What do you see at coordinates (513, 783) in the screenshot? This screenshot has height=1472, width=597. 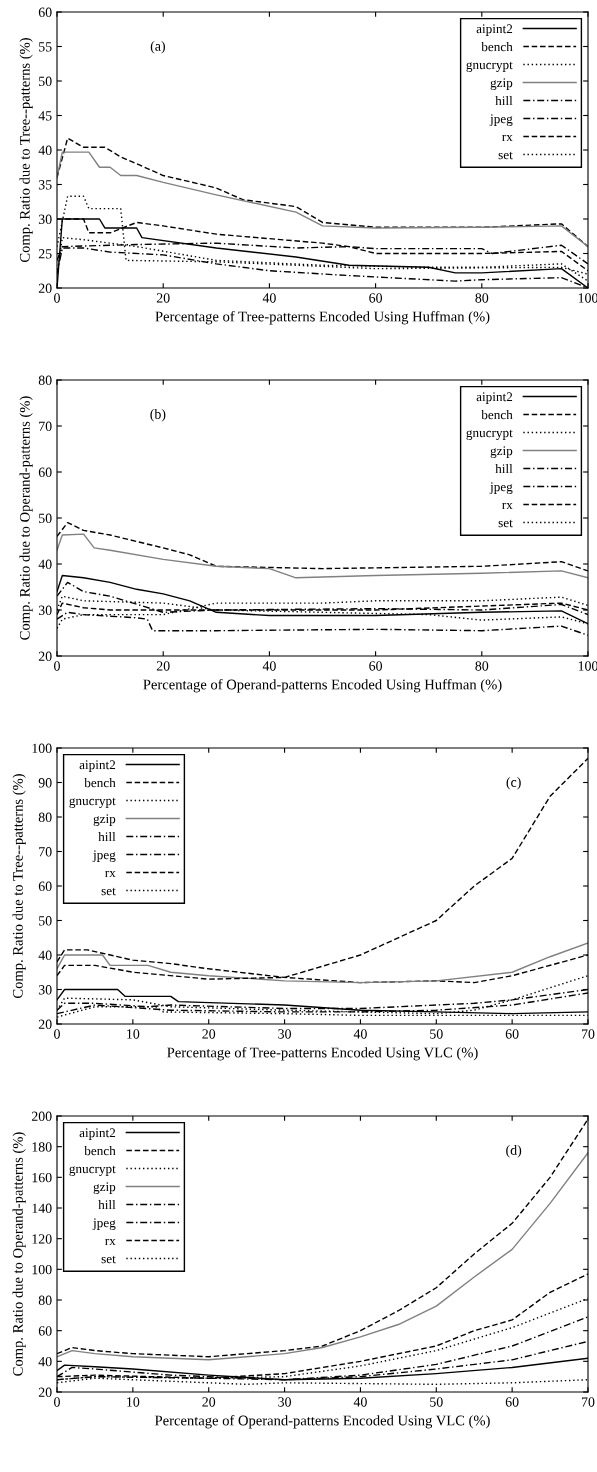 I see `annotation: (c)` at bounding box center [513, 783].